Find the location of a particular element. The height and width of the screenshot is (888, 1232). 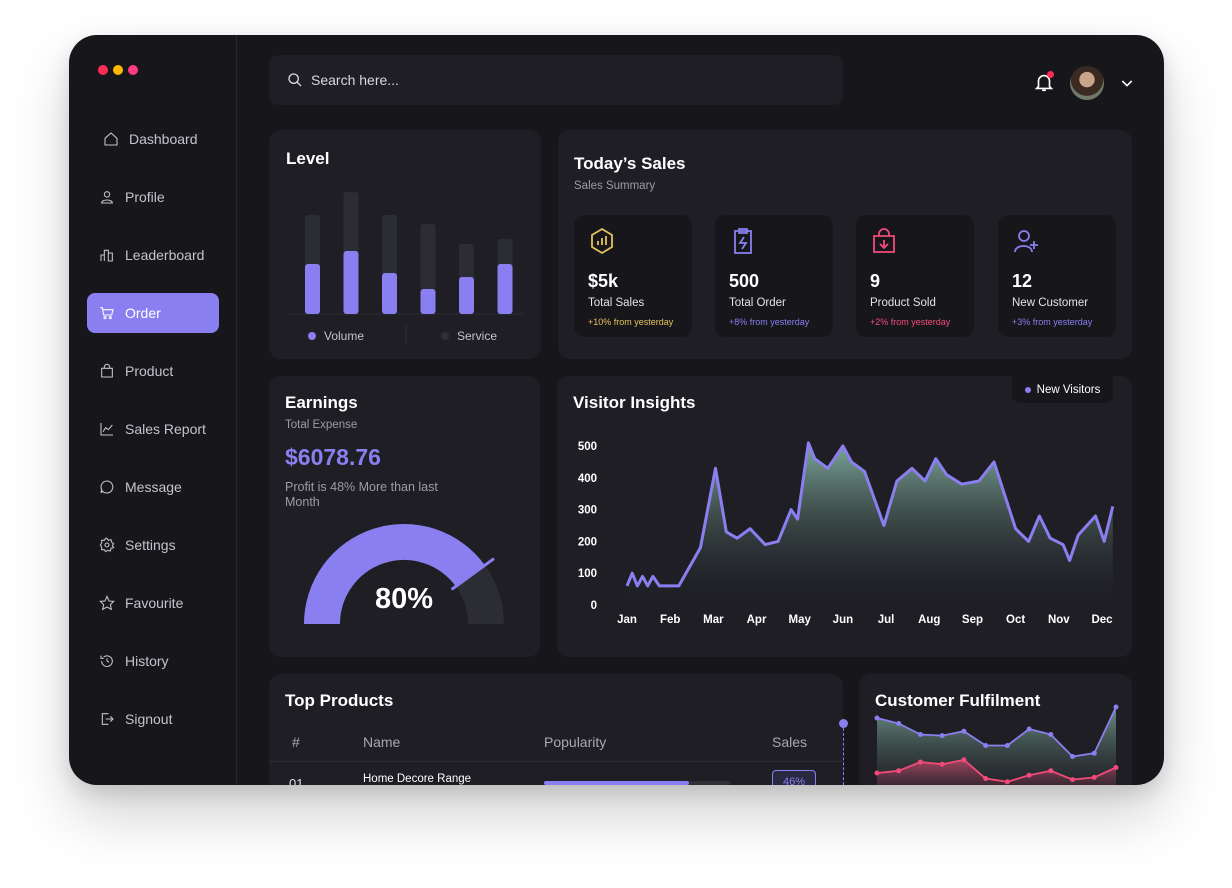

fulfilment-series-2-area is located at coordinates (996, 772).